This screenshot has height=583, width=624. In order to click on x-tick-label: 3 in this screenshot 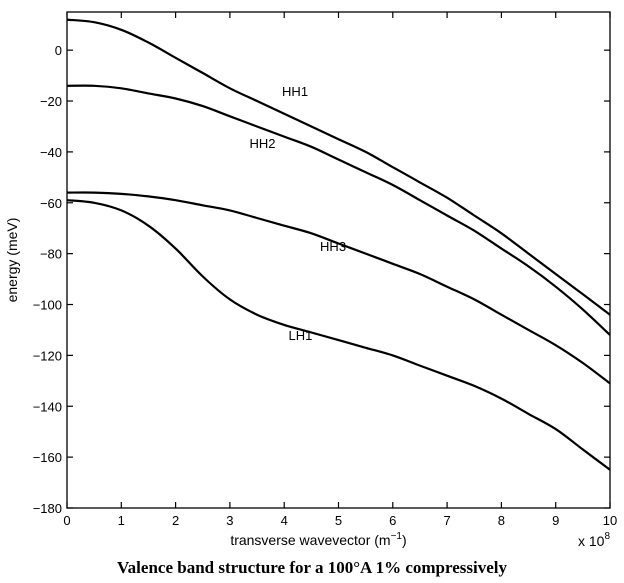, I will do `click(229, 520)`.